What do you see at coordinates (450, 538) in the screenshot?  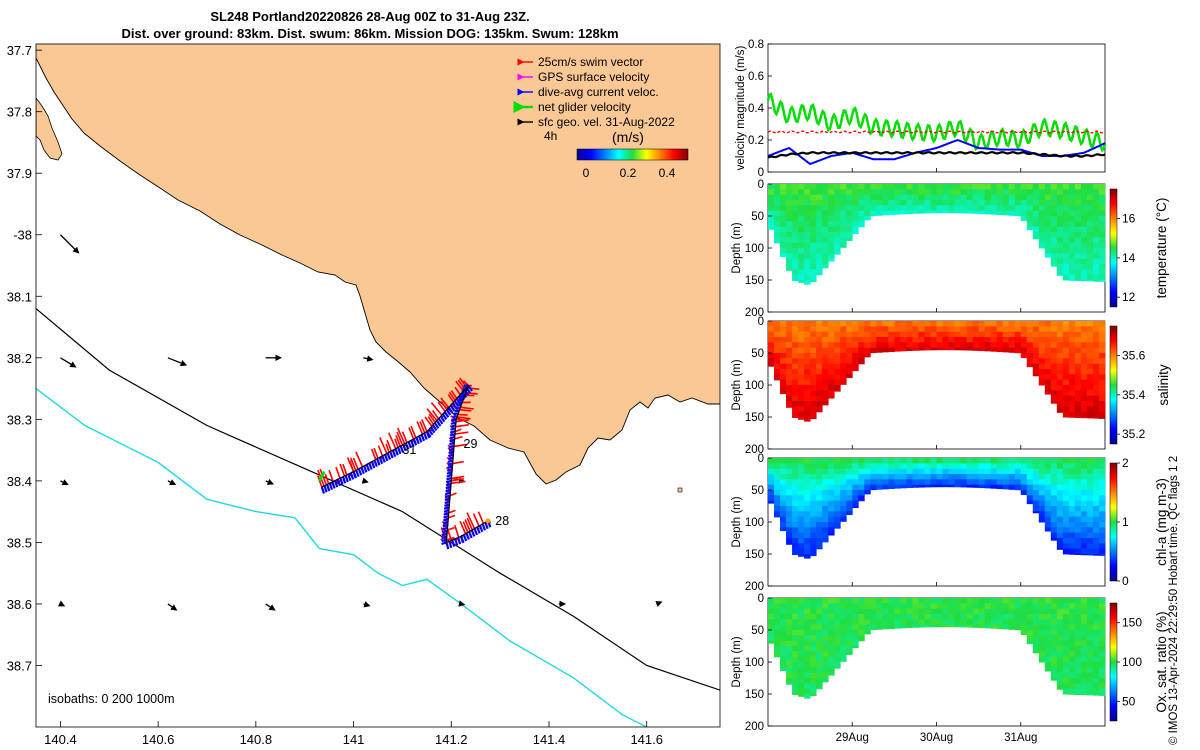 I see `swim-vector` at bounding box center [450, 538].